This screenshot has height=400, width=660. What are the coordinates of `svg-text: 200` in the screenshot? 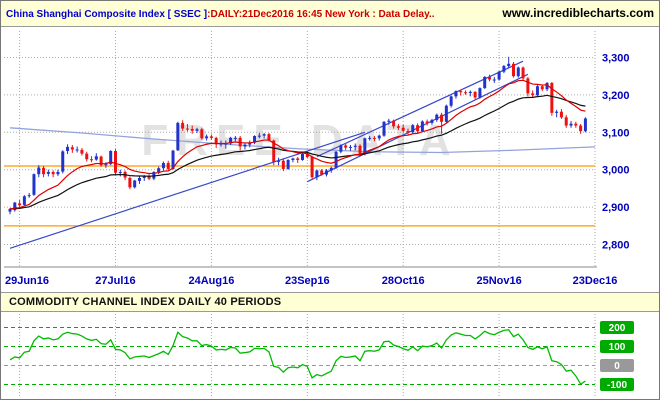 It's located at (617, 328).